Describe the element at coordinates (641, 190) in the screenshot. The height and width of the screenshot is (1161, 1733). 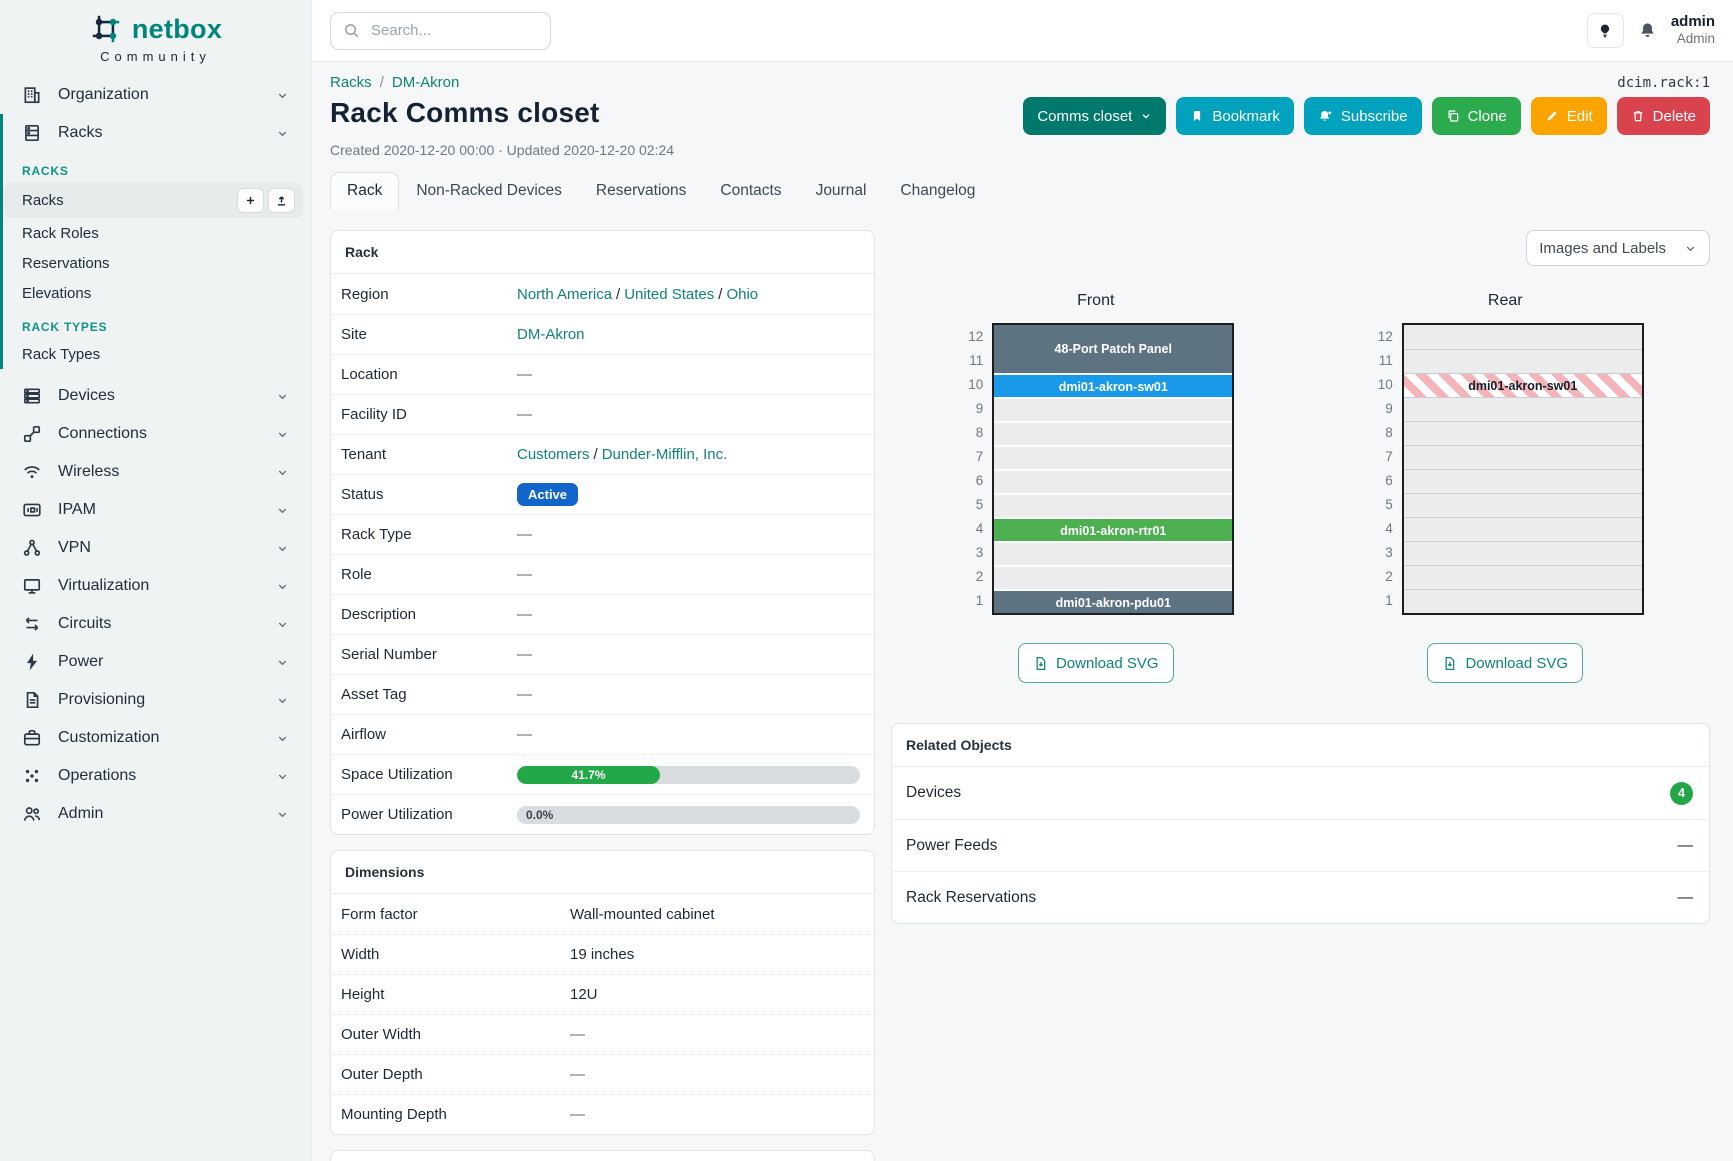
I see `tab: Reservations` at that location.